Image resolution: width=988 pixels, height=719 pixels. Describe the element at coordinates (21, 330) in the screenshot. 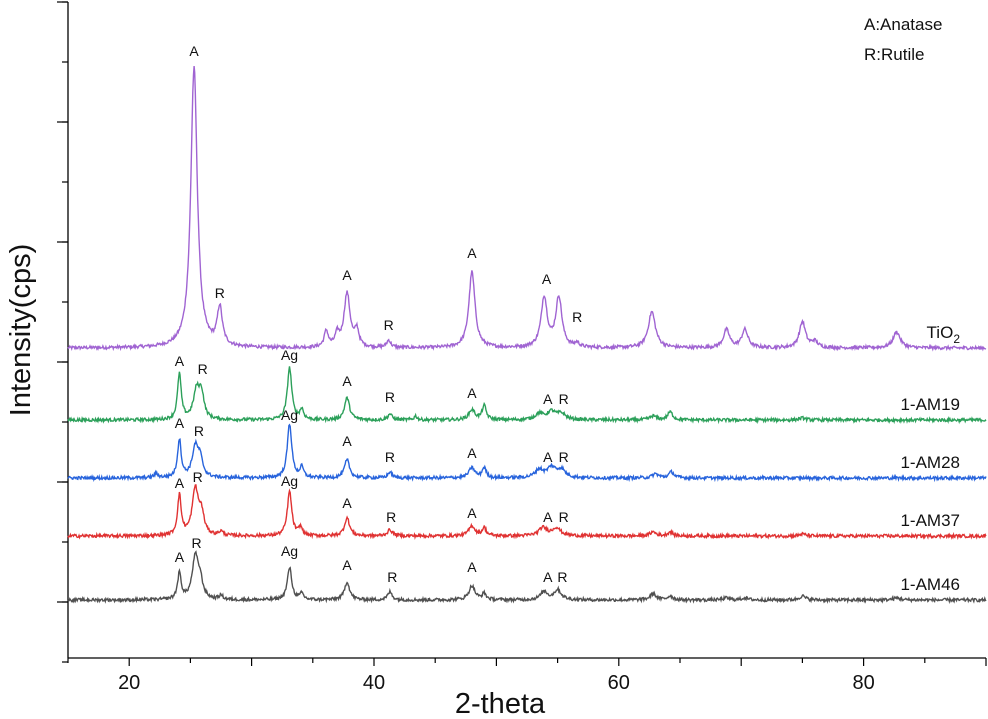

I see `y-axis-title: Intensity(cps)` at that location.